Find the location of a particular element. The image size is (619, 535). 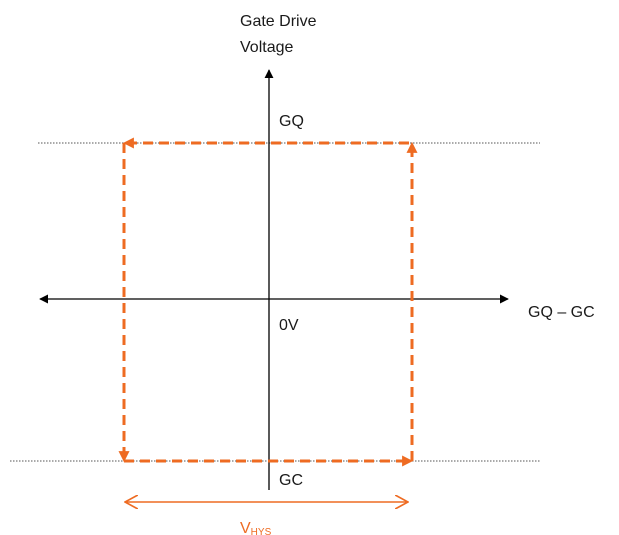

level-high-label: GQ is located at coordinates (291, 121).